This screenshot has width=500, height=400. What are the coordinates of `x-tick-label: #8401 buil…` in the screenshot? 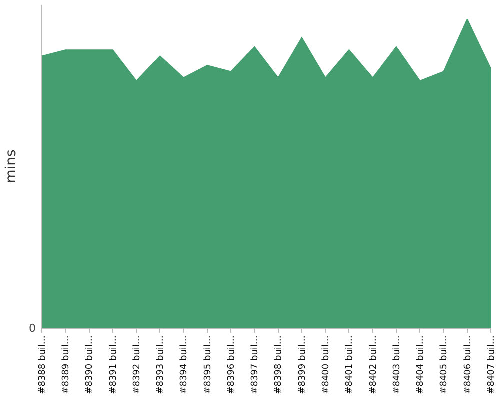 It's located at (350, 365).